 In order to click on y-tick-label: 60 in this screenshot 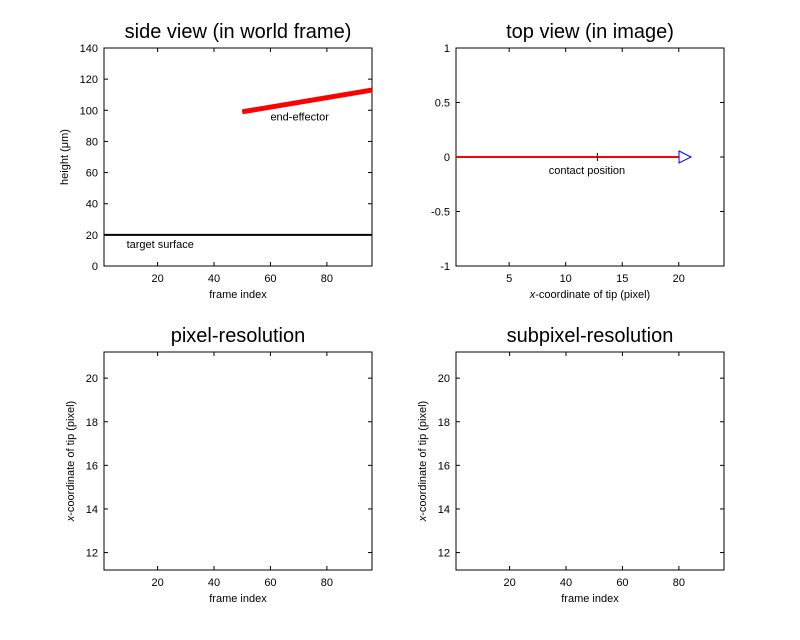, I will do `click(92, 174)`.